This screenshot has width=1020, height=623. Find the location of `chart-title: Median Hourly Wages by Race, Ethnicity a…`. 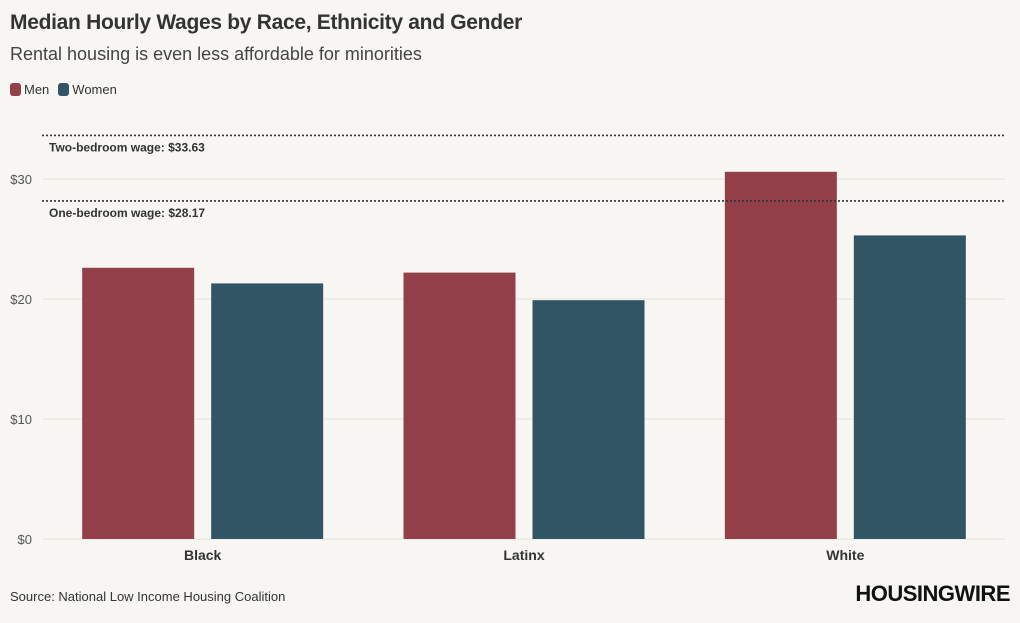

chart-title: Median Hourly Wages by Race, Ethnicity a… is located at coordinates (266, 22).